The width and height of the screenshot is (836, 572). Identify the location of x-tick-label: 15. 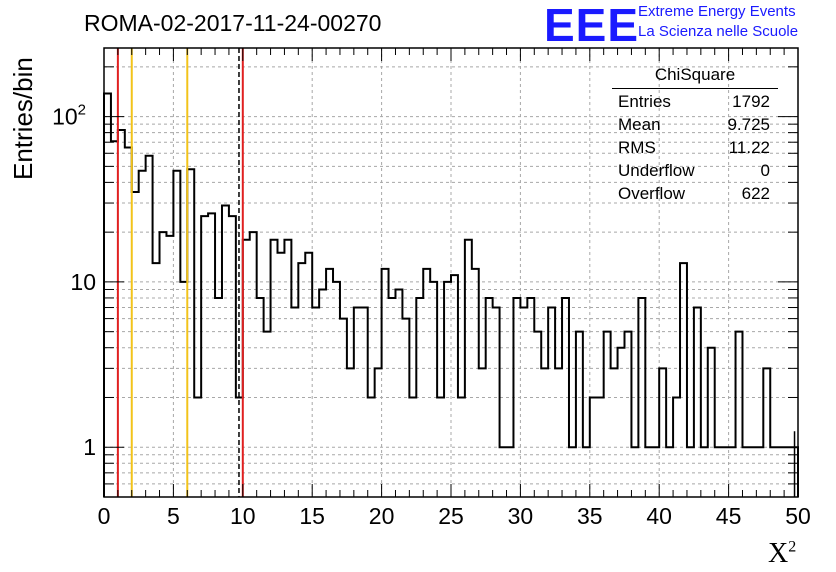
(312, 516).